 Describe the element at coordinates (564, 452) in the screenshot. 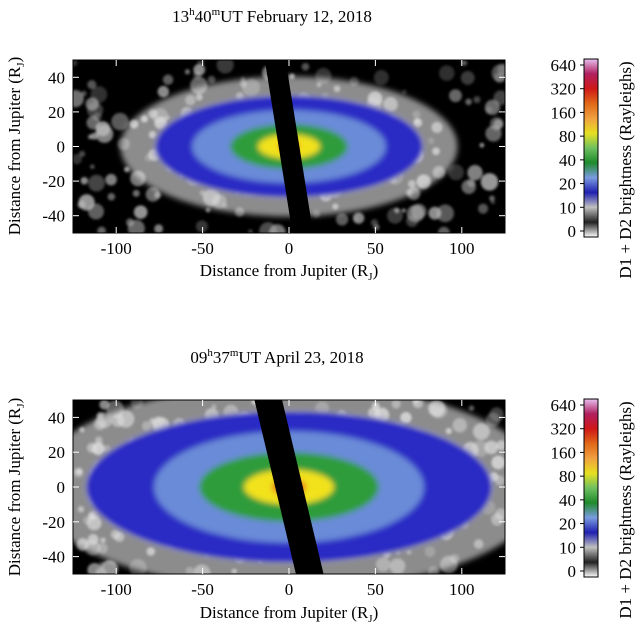

I see `panel-2-colorbar-tick-label: 160` at that location.